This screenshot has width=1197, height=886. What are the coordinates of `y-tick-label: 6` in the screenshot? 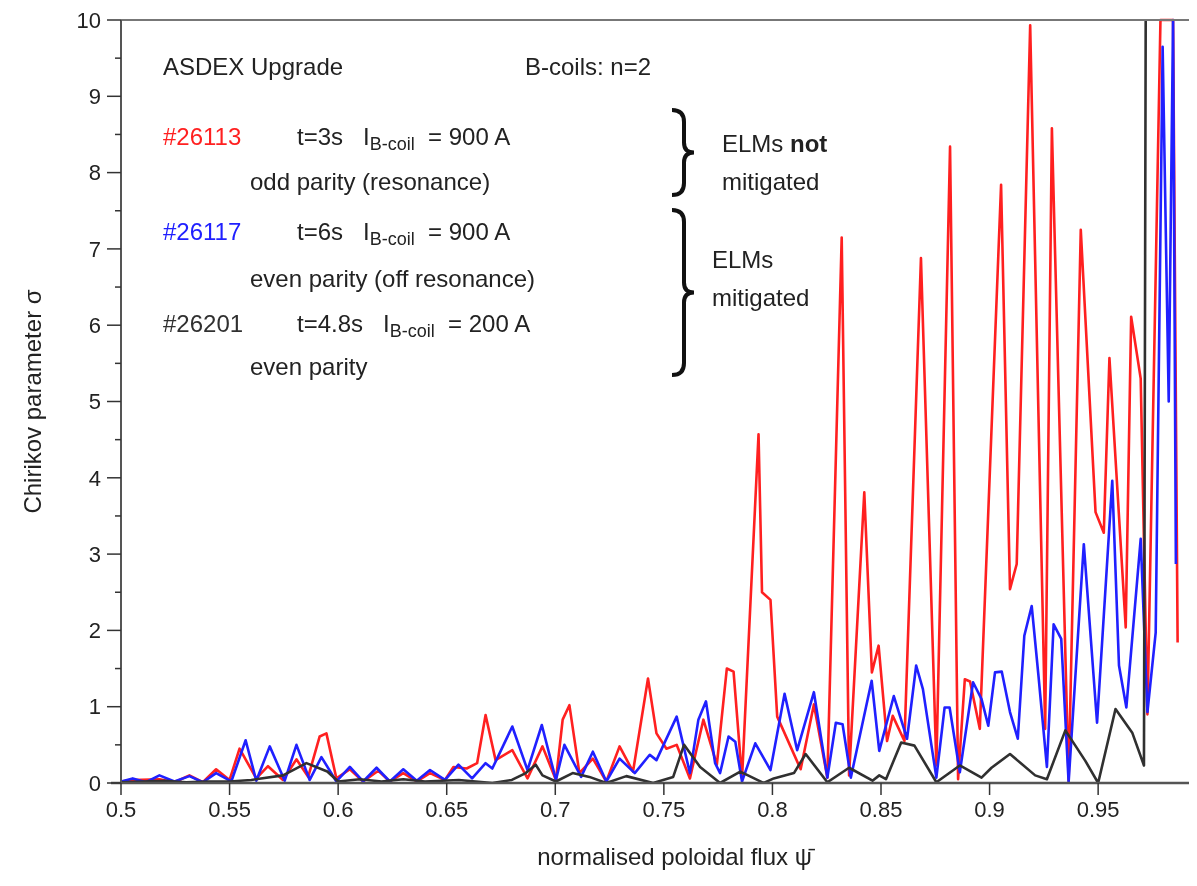 It's located at (94, 325).